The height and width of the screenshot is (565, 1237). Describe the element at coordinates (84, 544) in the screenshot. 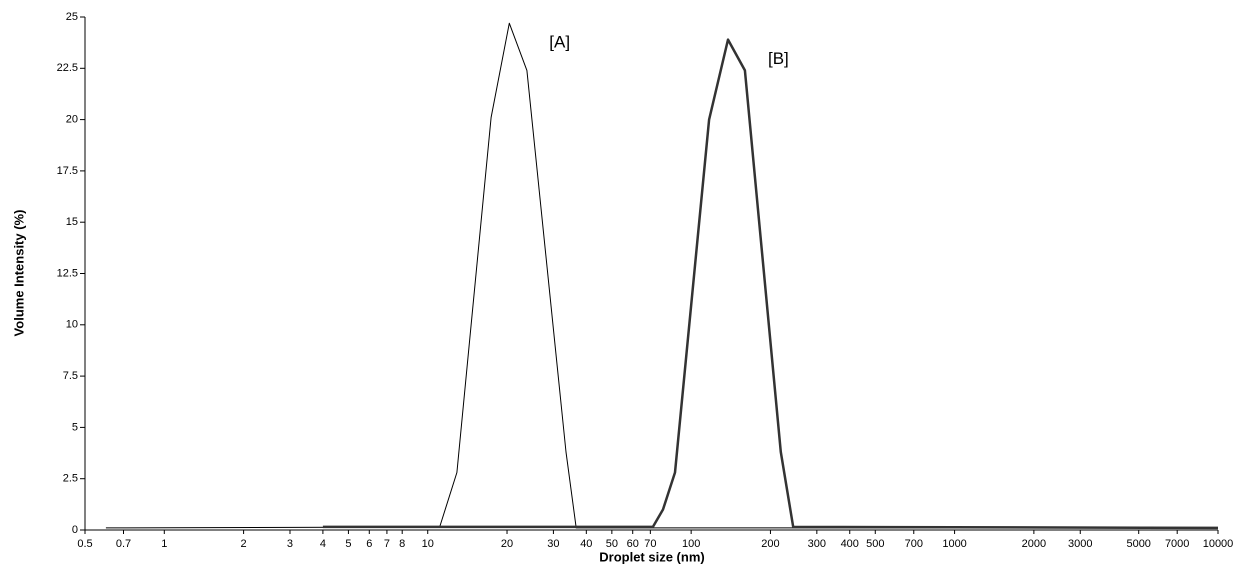

I see `x-tick-label: 0.5` at that location.